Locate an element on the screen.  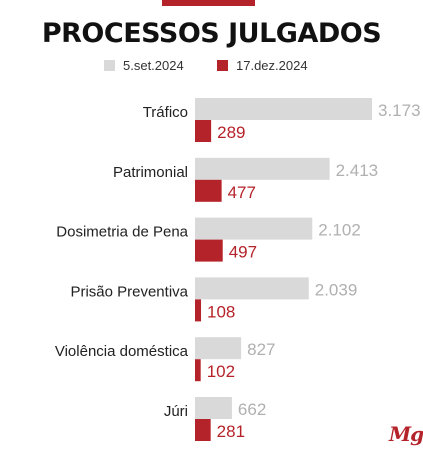
category-label-patrimonial: Patrimonial is located at coordinates (150, 172).